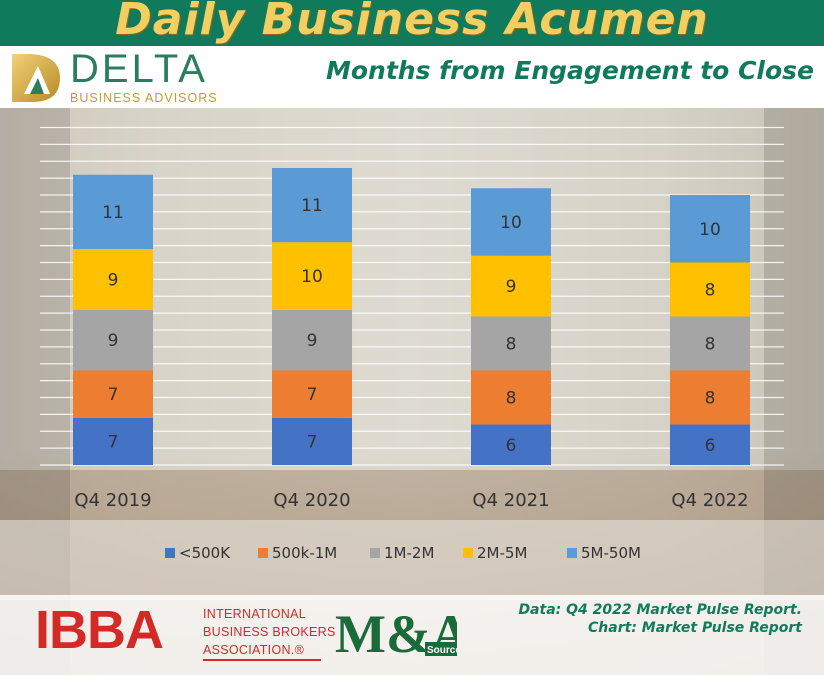  What do you see at coordinates (510, 500) in the screenshot?
I see `x-tick-label: Q4 2021` at bounding box center [510, 500].